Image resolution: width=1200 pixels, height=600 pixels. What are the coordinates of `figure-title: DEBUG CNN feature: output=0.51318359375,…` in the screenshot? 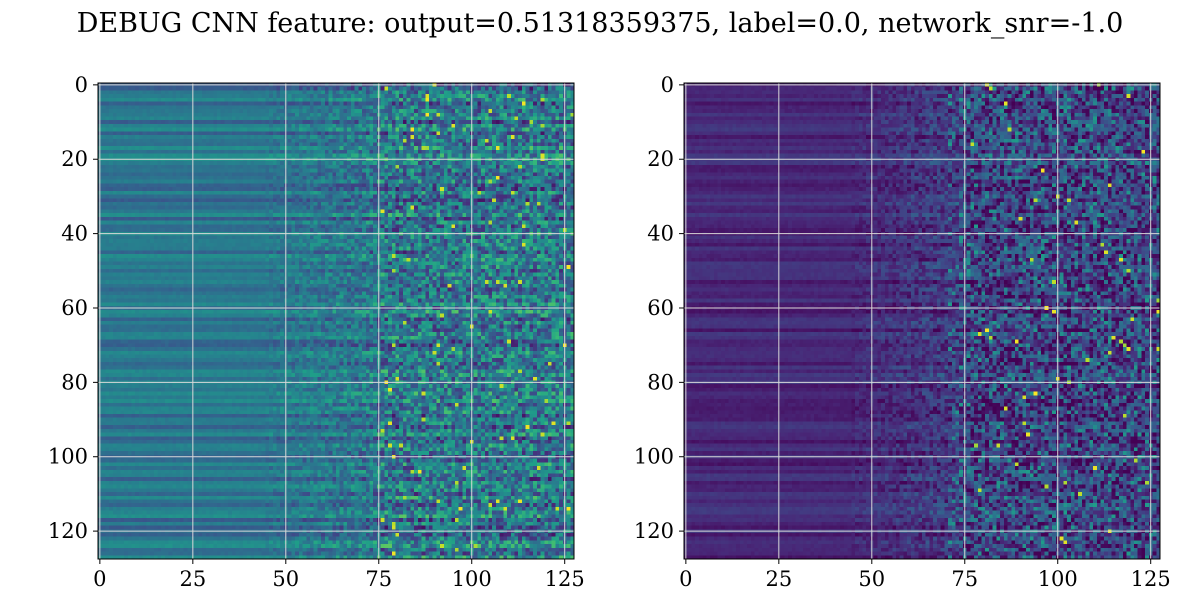 It's located at (600, 23).